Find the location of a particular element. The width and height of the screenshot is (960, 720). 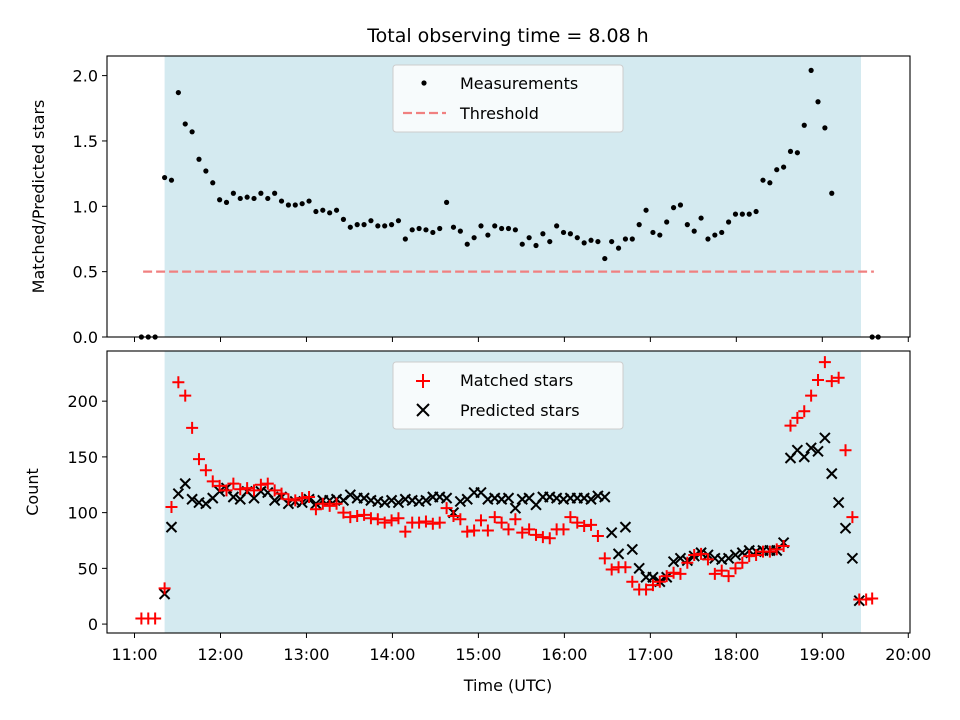

bottom-y-tick-label: 200 is located at coordinates (82, 401).